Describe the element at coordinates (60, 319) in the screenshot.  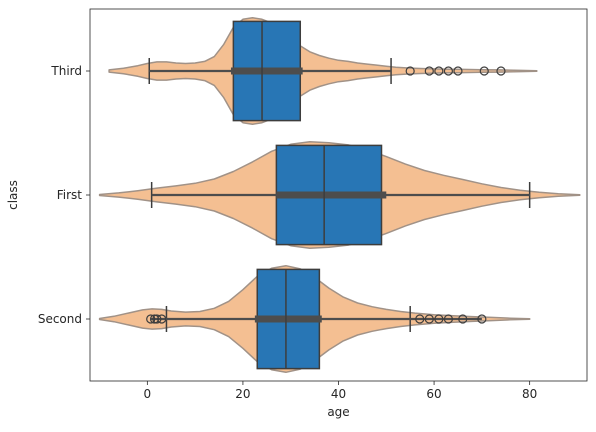
I see `y-tick-label-second: Second` at that location.